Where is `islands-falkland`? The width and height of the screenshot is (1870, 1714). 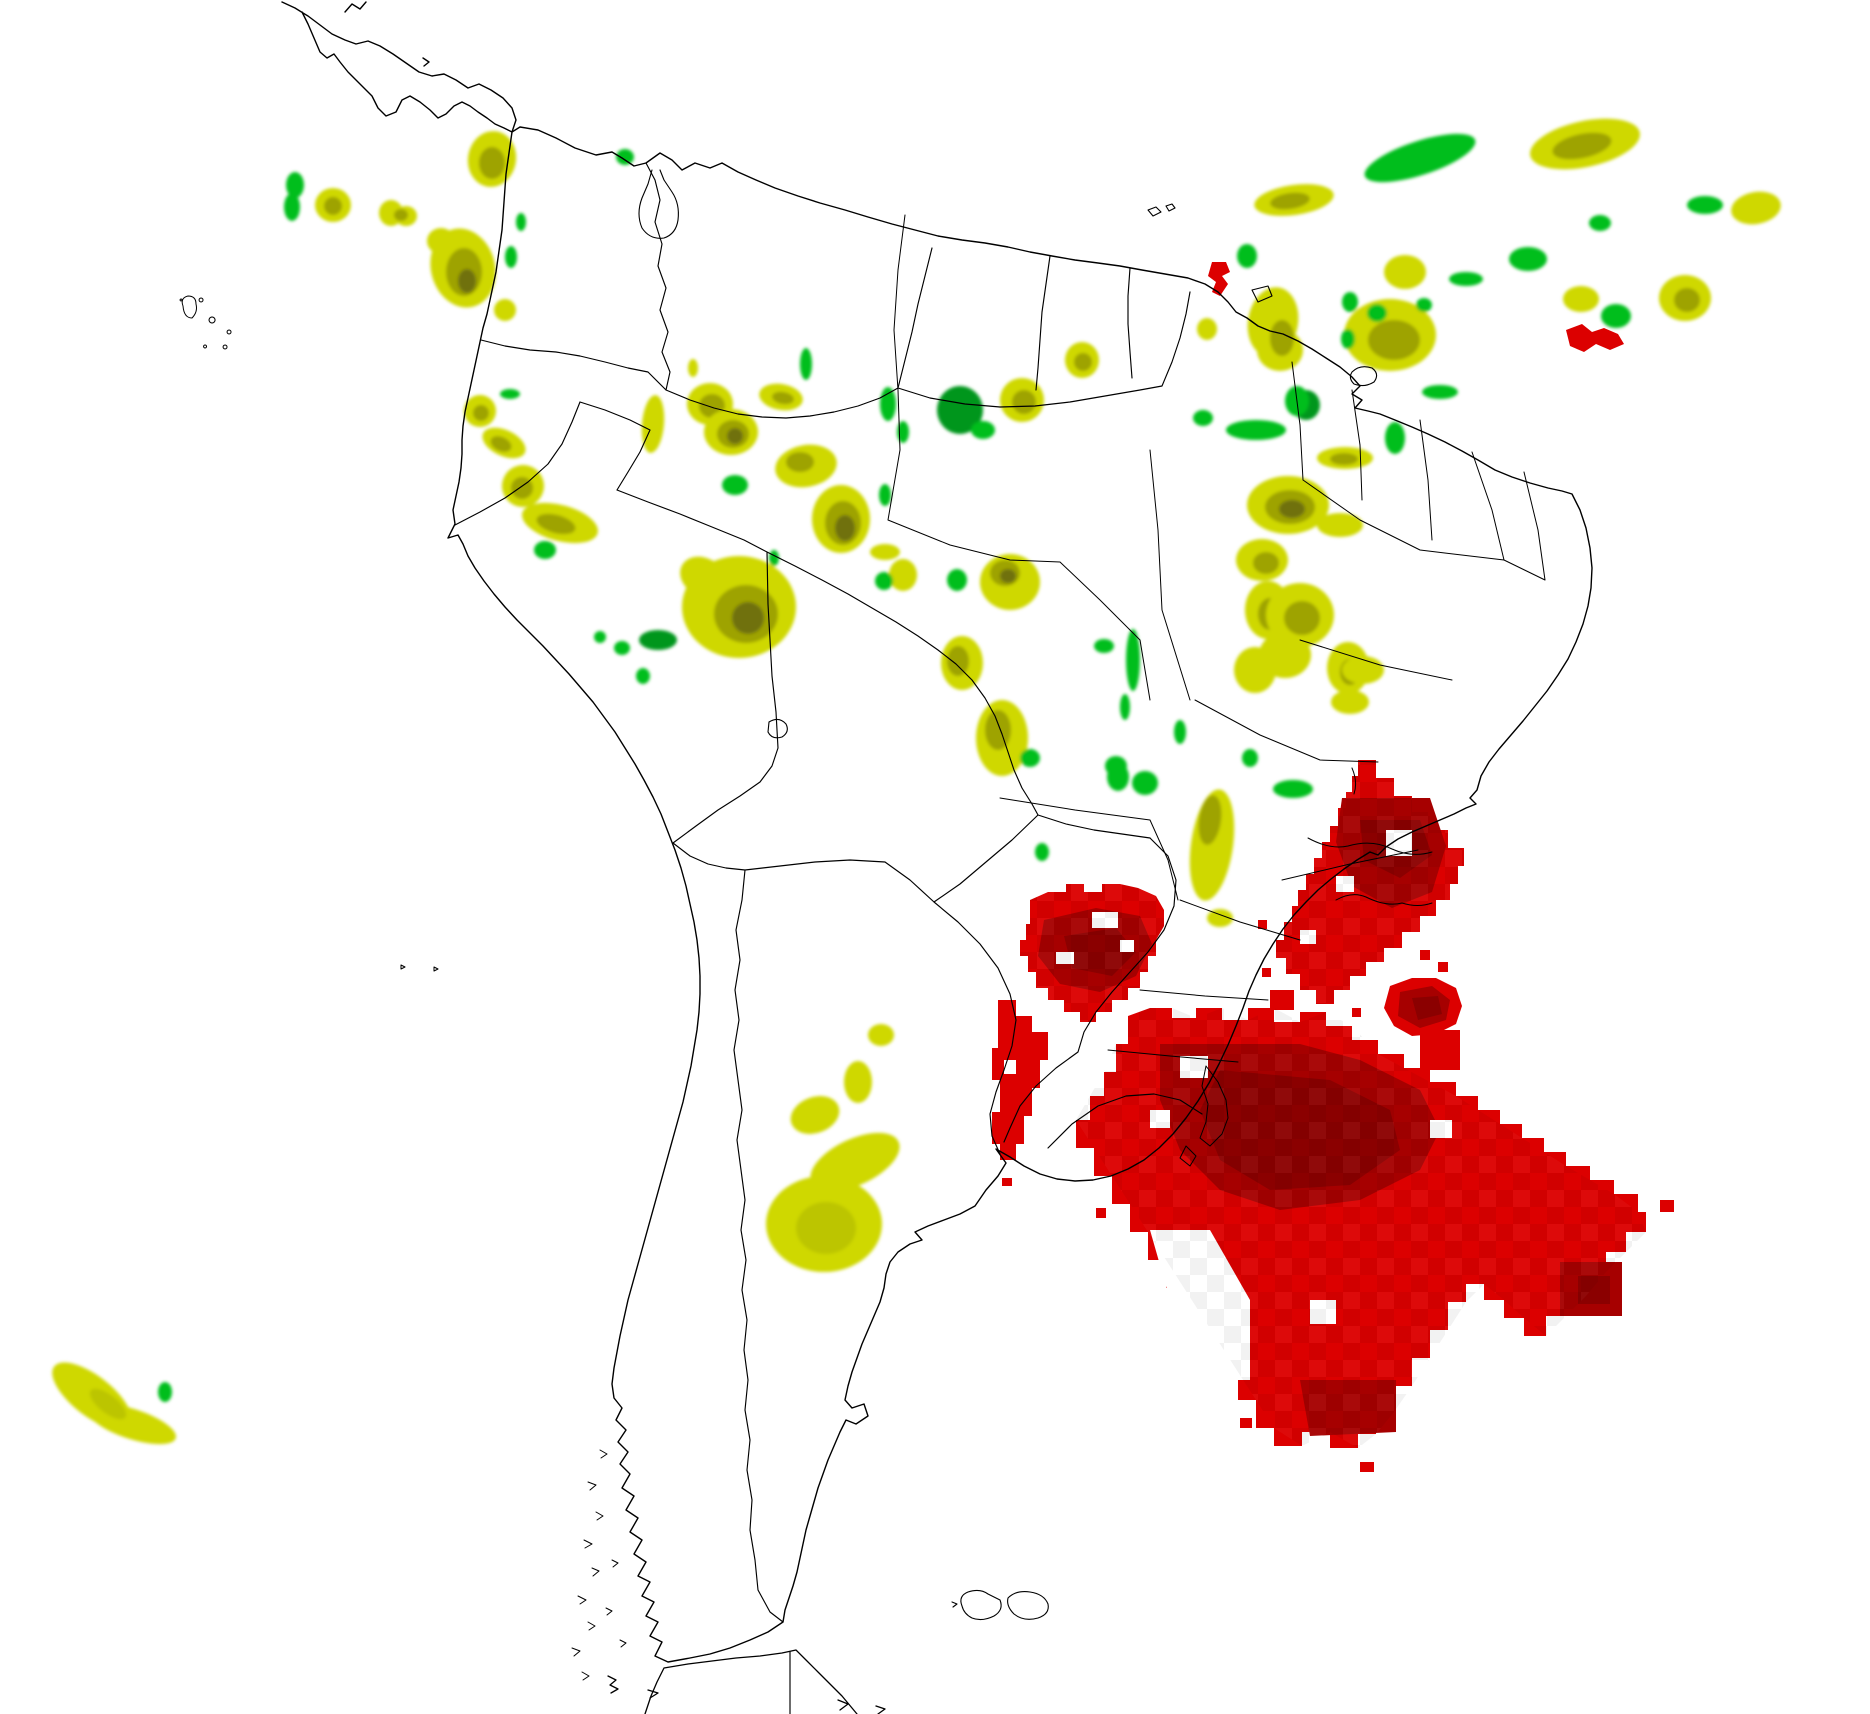 islands-falkland is located at coordinates (1000, 1605).